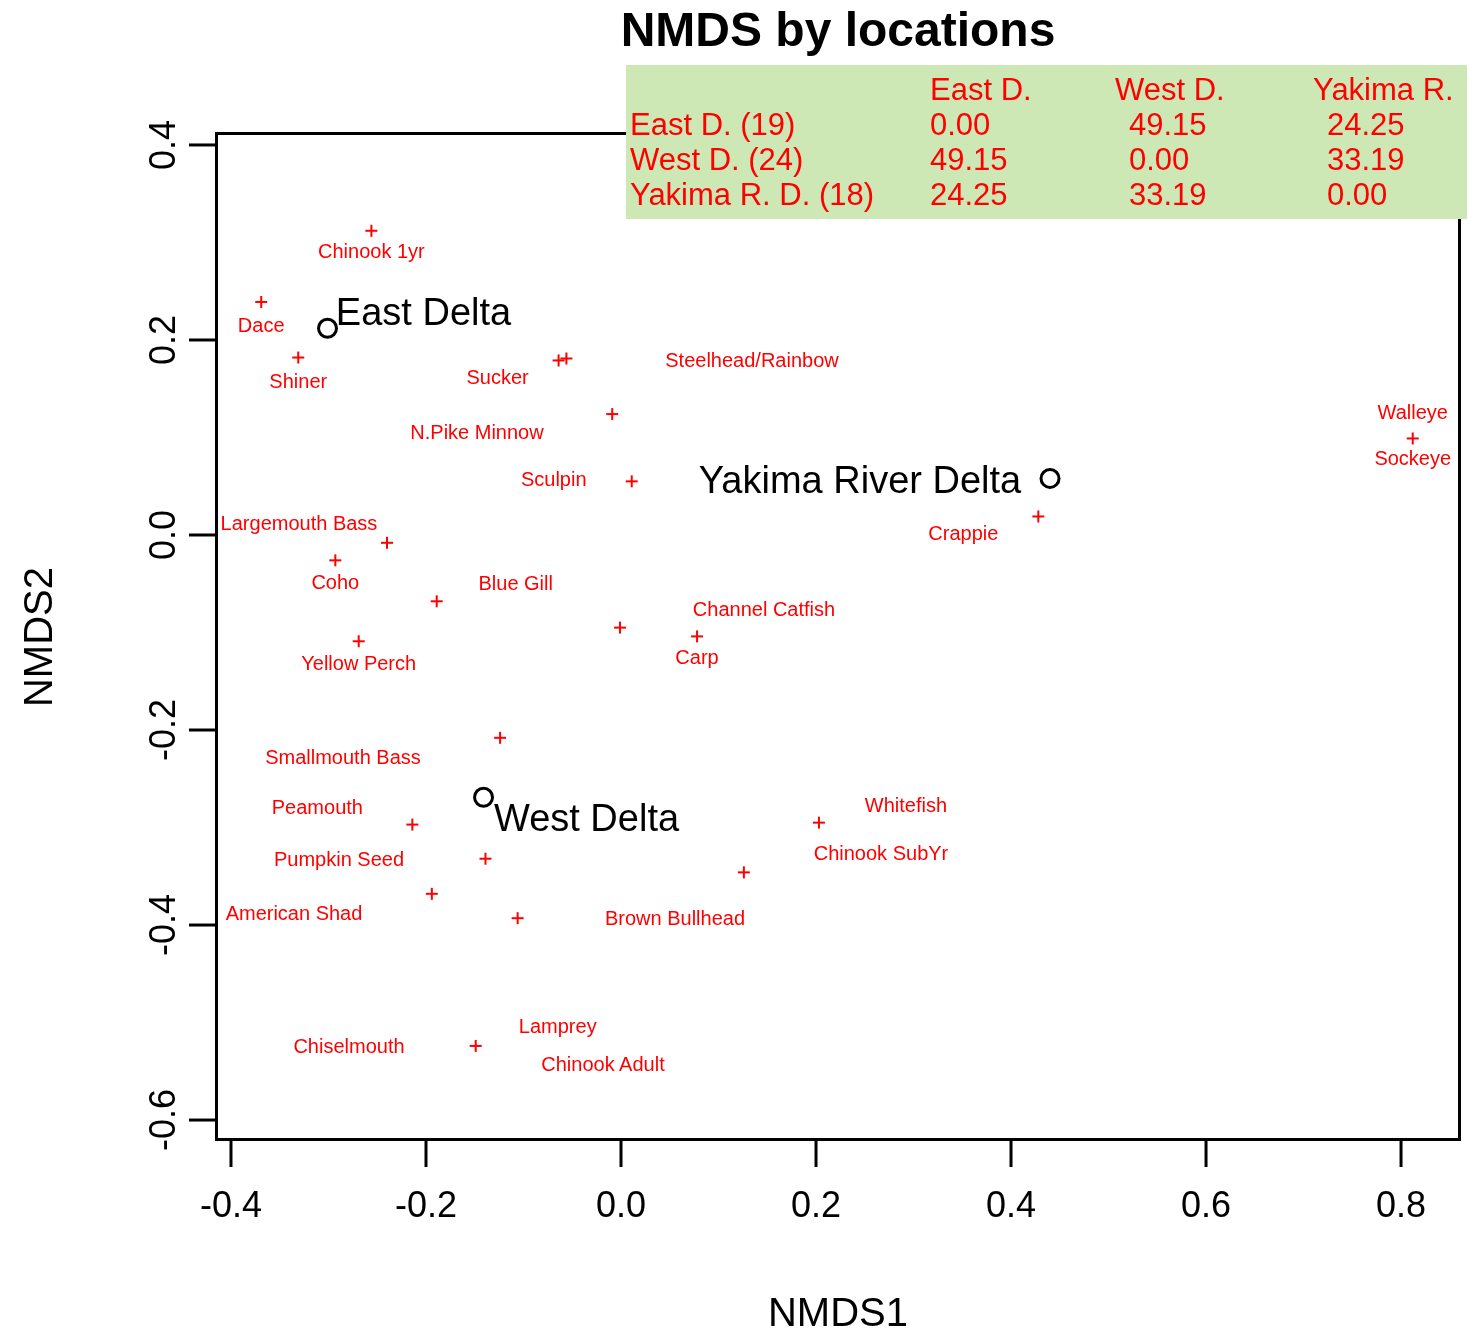 This screenshot has height=1339, width=1476. What do you see at coordinates (261, 325) in the screenshot?
I see `annotation: Dace` at bounding box center [261, 325].